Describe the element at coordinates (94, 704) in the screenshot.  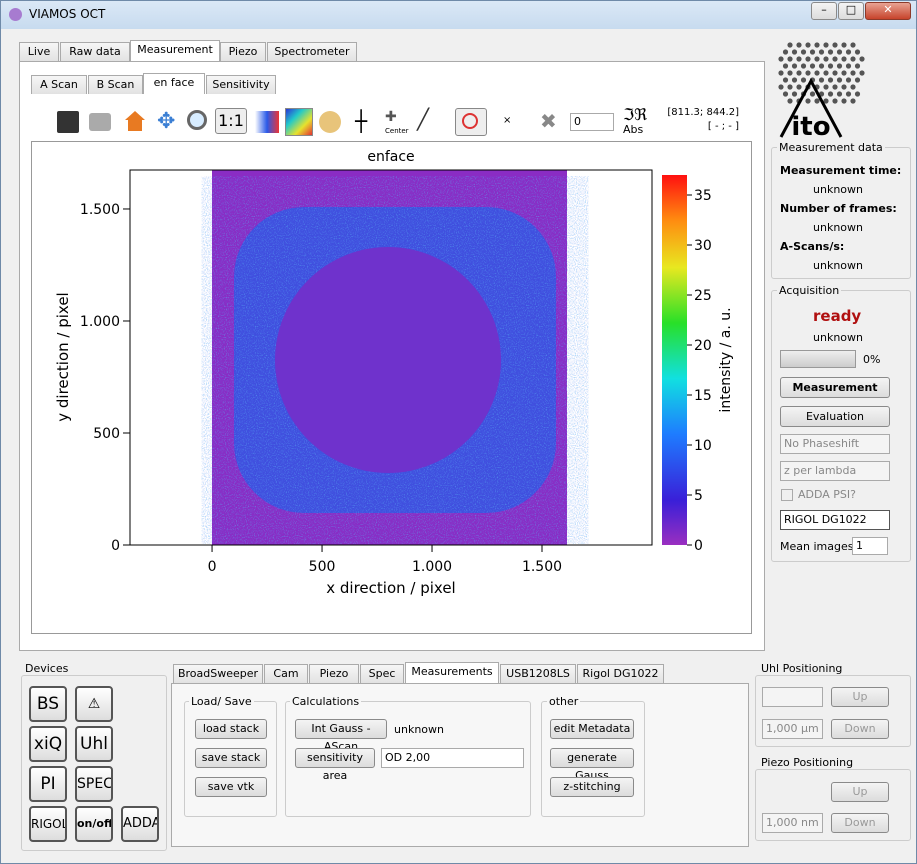
I see `laser-button: ⚠` at that location.